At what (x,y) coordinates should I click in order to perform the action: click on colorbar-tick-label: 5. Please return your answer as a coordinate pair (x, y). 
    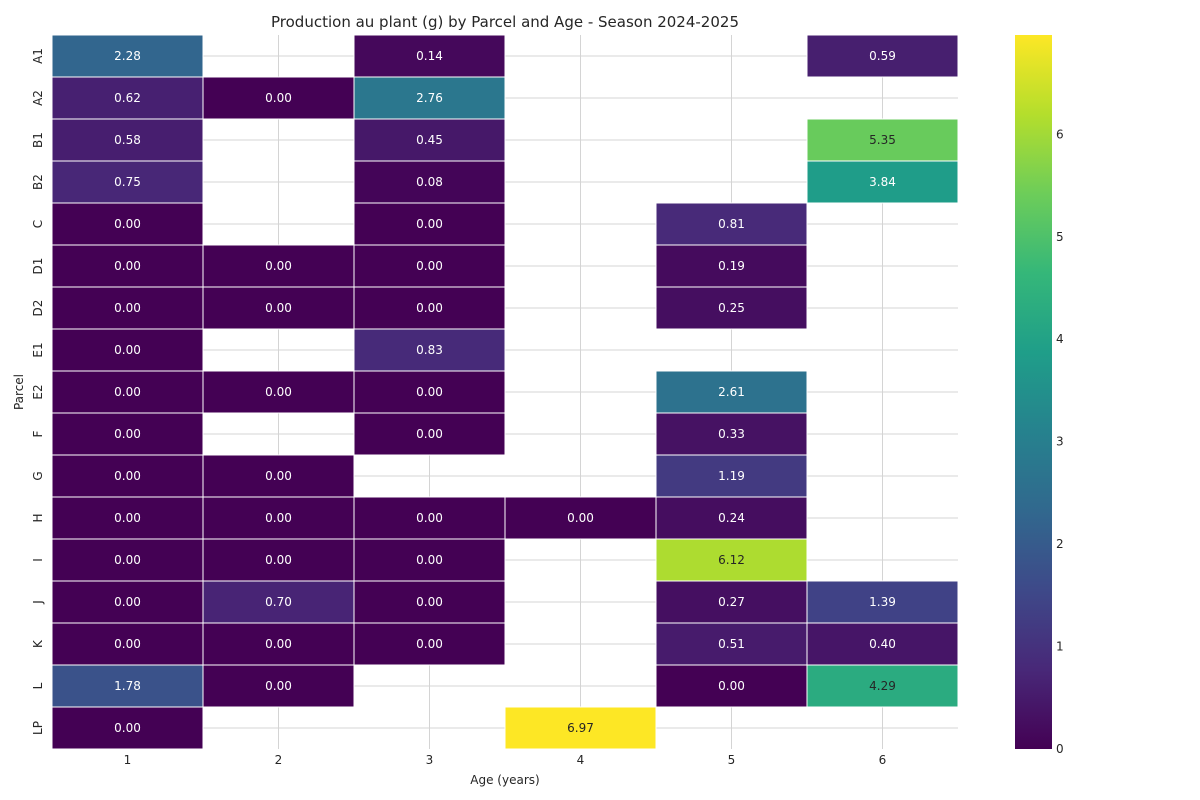
    Looking at the image, I should click on (1060, 237).